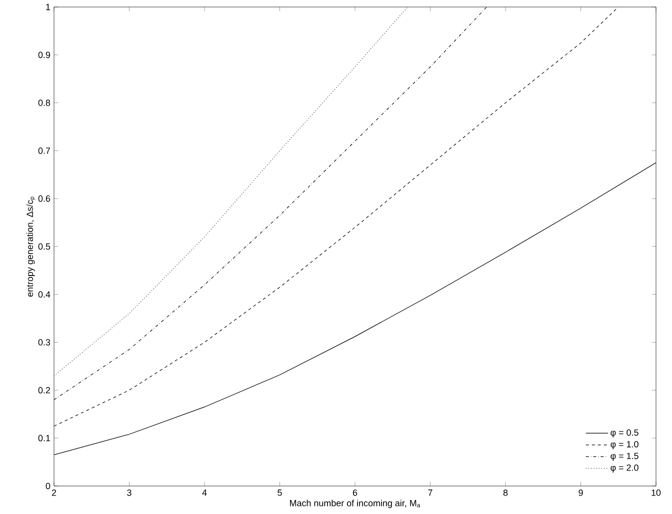 This screenshot has width=672, height=514. Describe the element at coordinates (31, 246) in the screenshot. I see `y-axis-title: entropy generation, Δs/c$_{p}$` at that location.